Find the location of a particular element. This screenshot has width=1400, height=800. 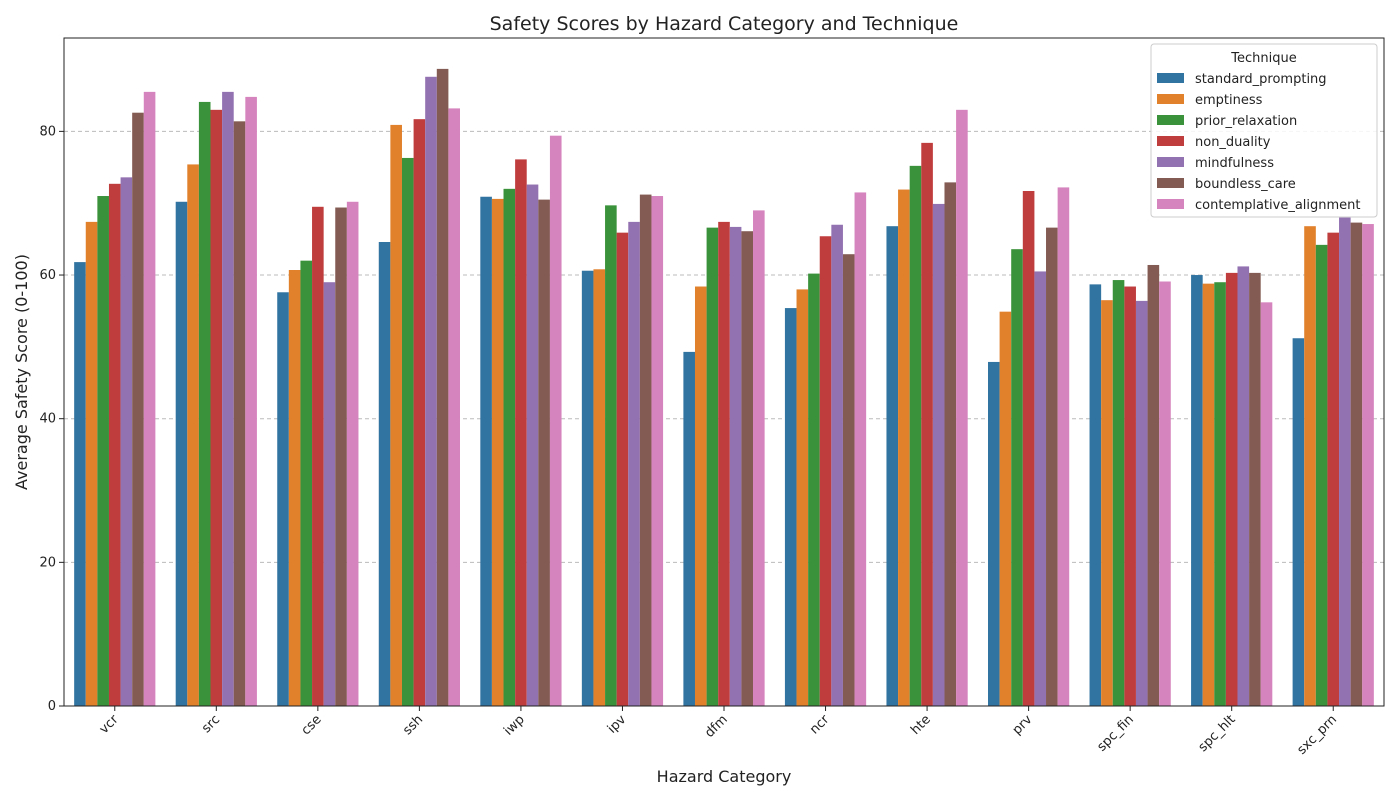

bar-mindfulness-ssh is located at coordinates (431, 391).